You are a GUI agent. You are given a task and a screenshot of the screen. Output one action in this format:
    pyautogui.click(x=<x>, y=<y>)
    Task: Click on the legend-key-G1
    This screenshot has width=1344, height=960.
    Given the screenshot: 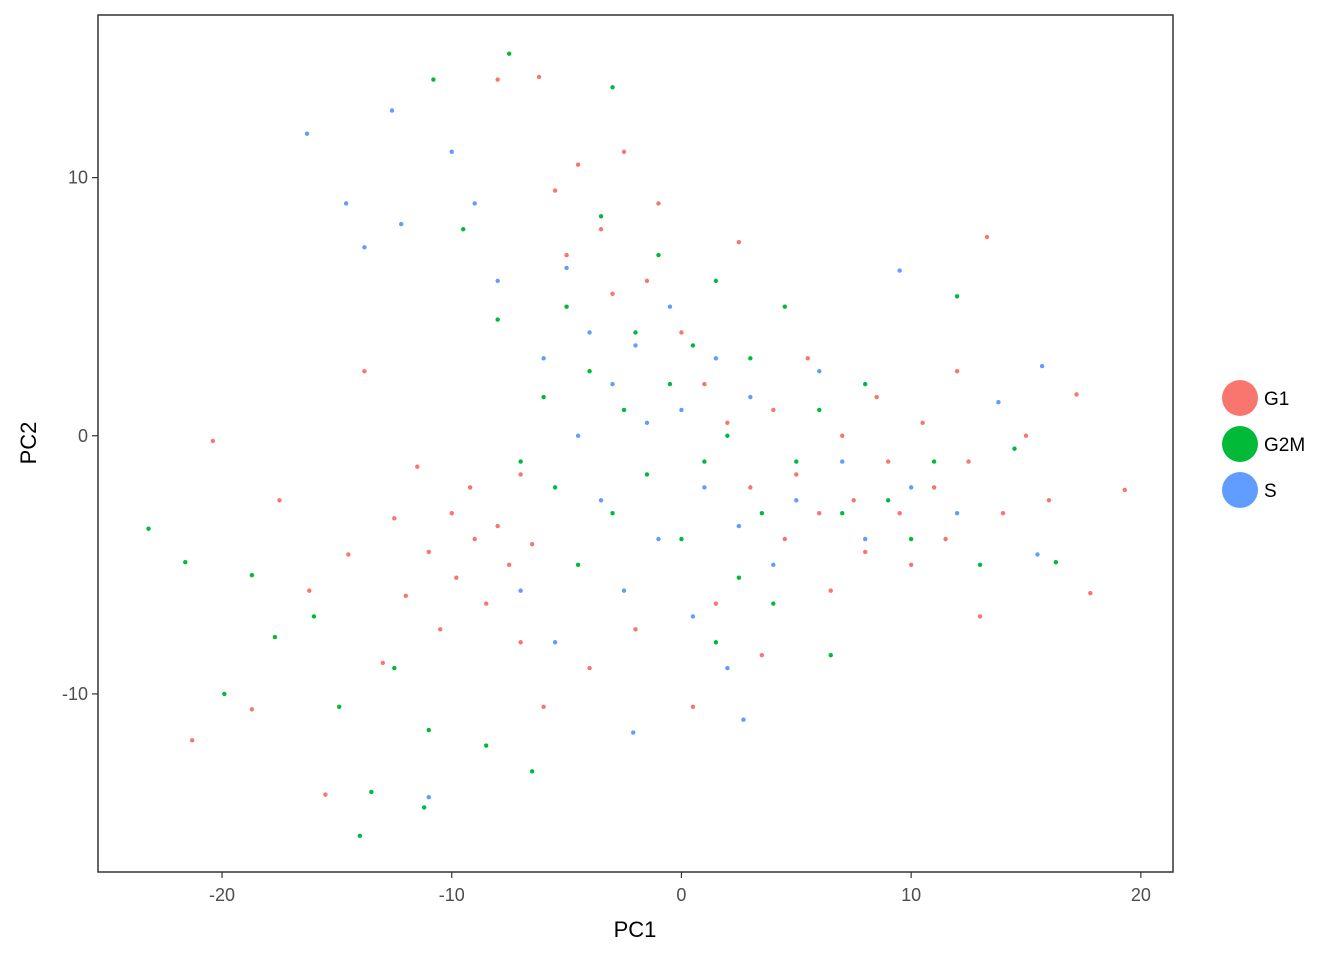 What is the action you would take?
    pyautogui.click(x=1240, y=398)
    